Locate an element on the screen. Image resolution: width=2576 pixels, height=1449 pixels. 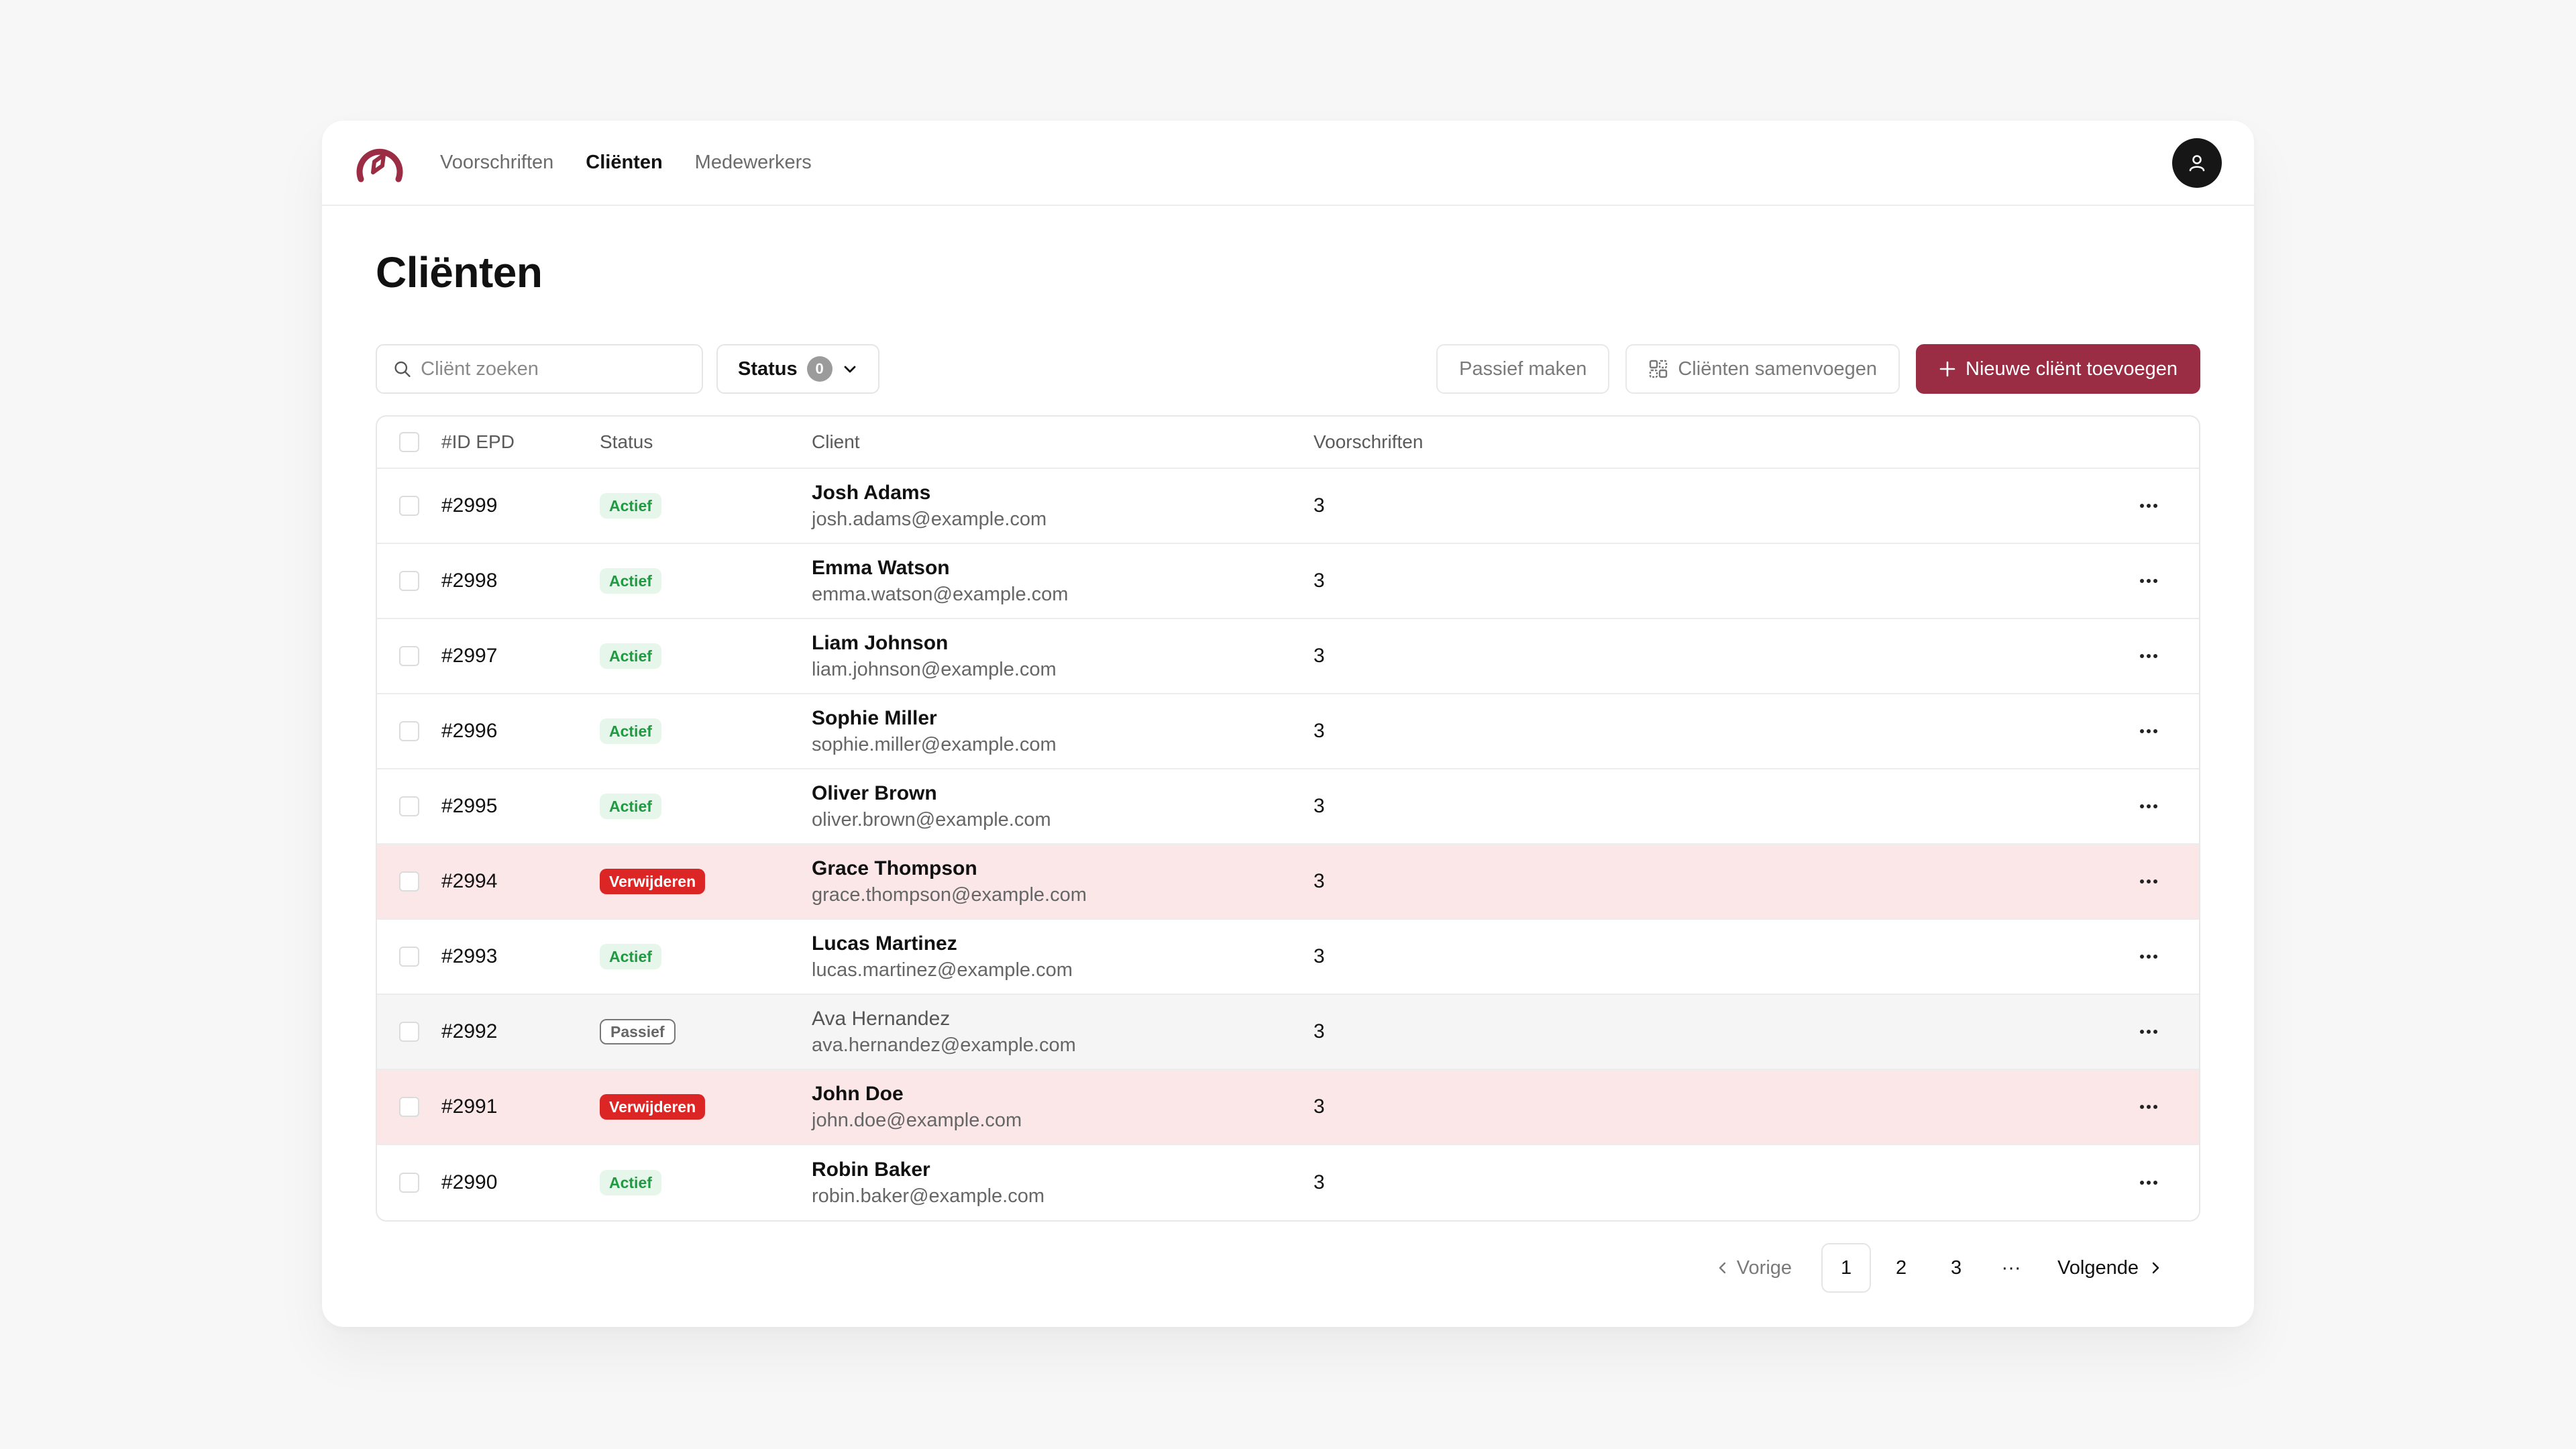
client-name: Robin Baker is located at coordinates (871, 1169).